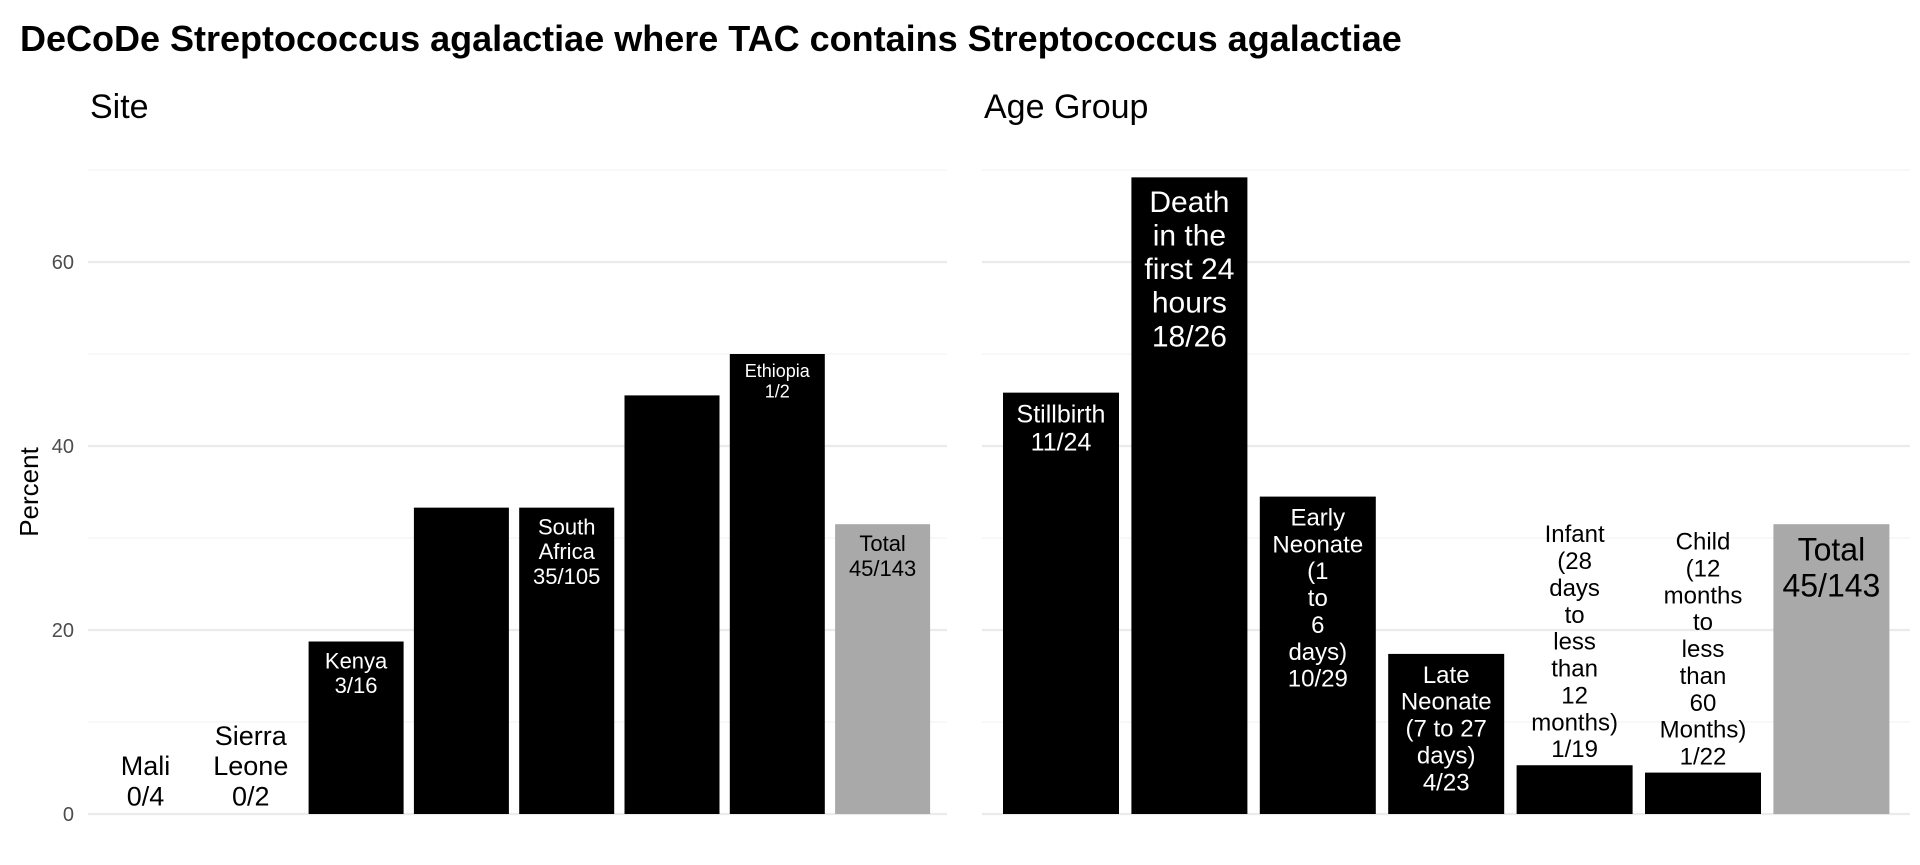 This screenshot has height=865, width=1920. Describe the element at coordinates (1574, 695) in the screenshot. I see `bar-label: 12` at that location.